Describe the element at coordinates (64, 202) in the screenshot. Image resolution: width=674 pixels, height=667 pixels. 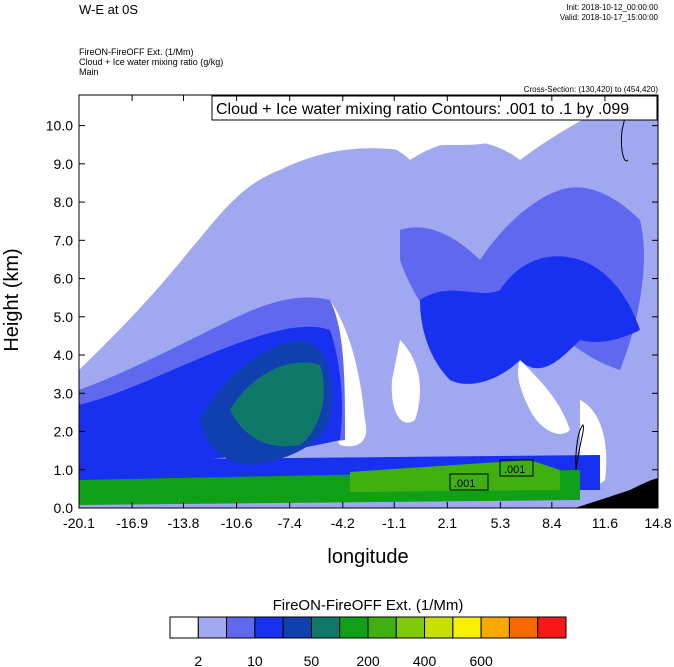
I see `y-tick-label: 8.0` at that location.